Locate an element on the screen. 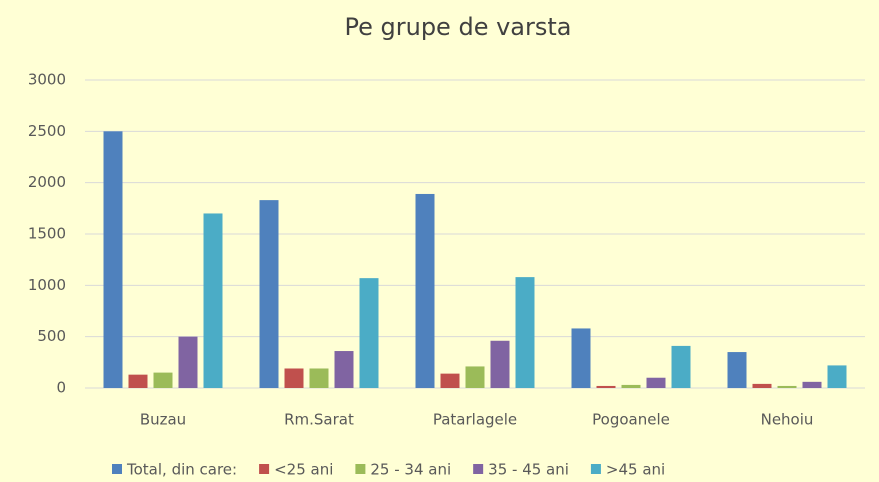 Image resolution: width=879 pixels, height=482 pixels. legend-label: >45 ani is located at coordinates (635, 470).